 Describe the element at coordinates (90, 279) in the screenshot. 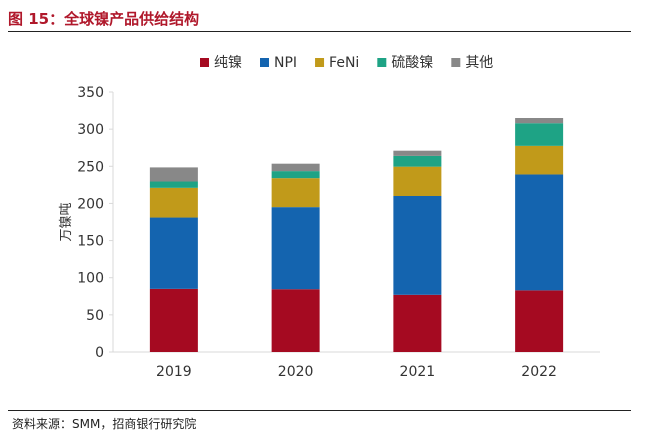

I see `y-tick-label: 100` at that location.